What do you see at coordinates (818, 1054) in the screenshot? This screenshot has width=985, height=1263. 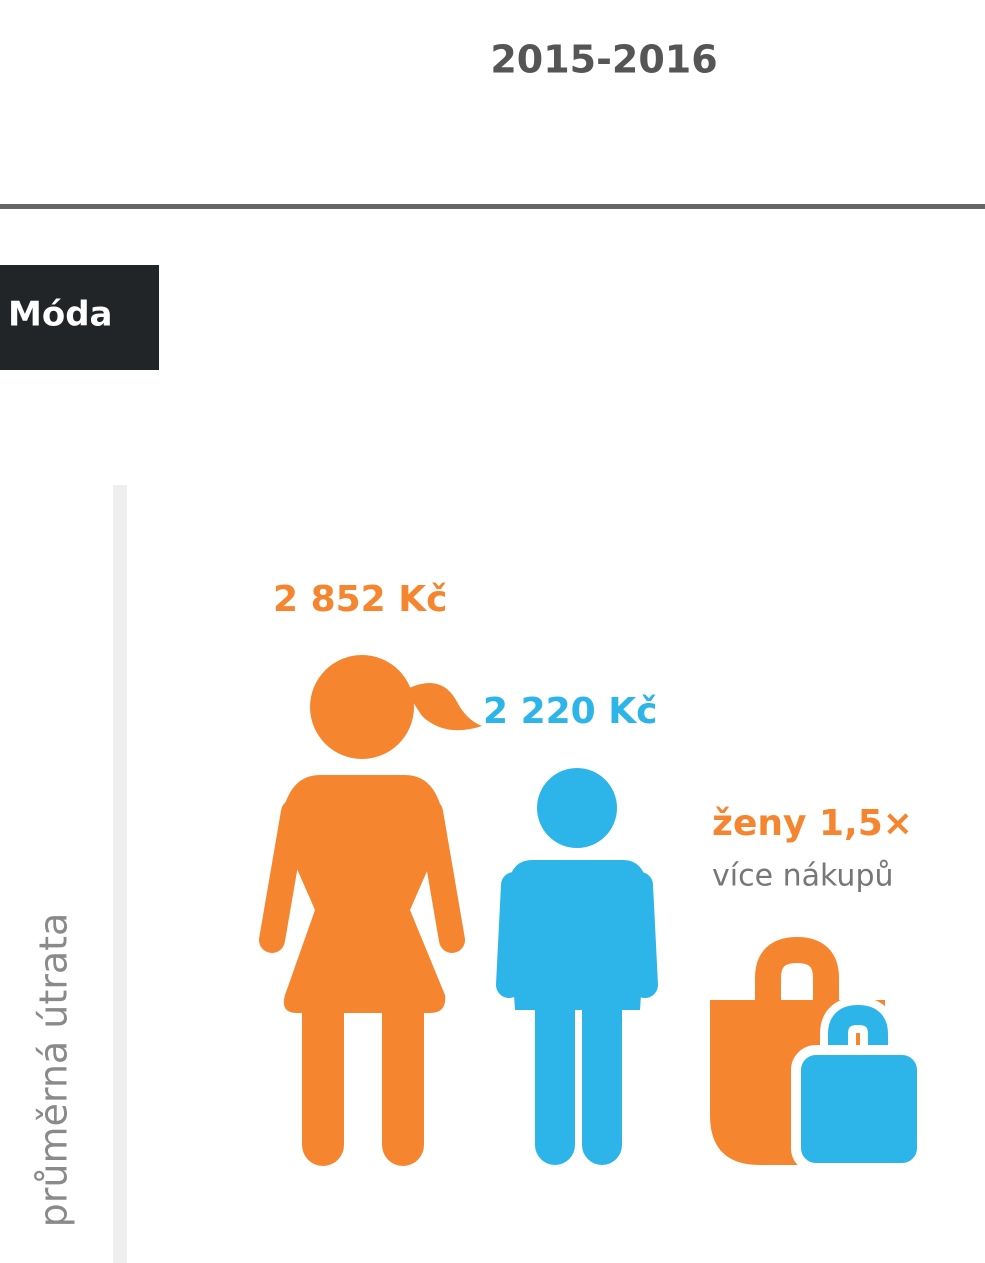 I see `shopping-bags` at bounding box center [818, 1054].